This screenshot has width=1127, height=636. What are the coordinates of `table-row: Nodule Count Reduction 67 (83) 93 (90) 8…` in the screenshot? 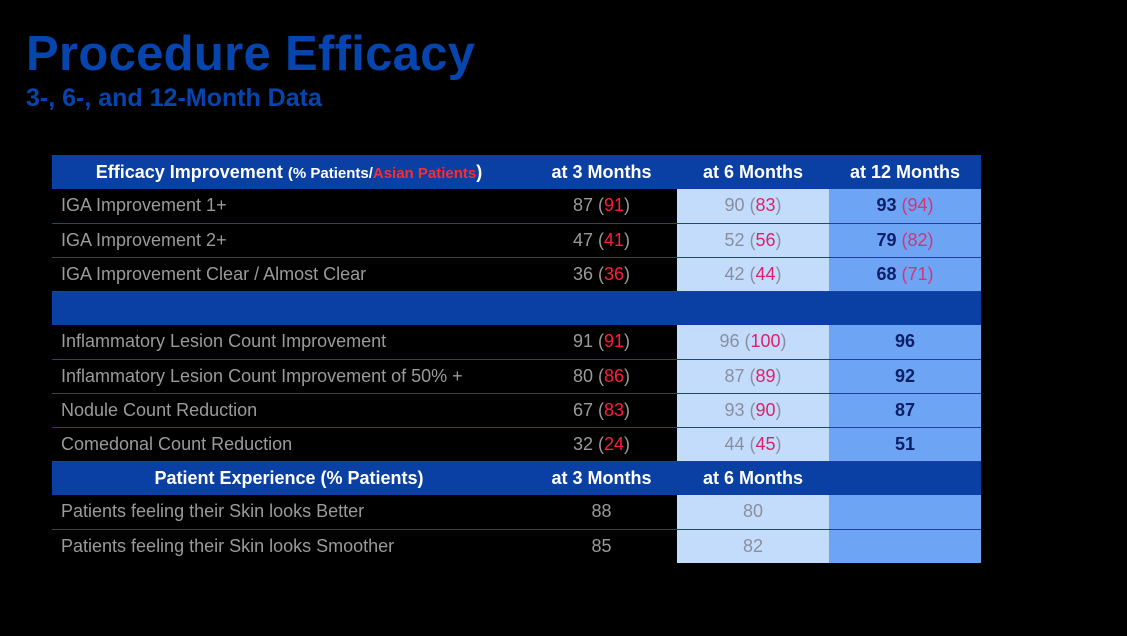 It's located at (516, 410).